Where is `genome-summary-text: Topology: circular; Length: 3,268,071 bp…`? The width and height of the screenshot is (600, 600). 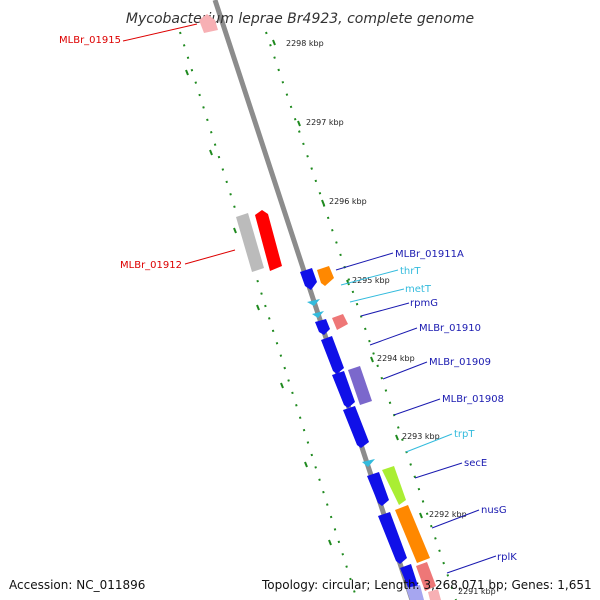
genome-summary-text: Topology: circular; Length: 3,268,071 bp… is located at coordinates (427, 585).